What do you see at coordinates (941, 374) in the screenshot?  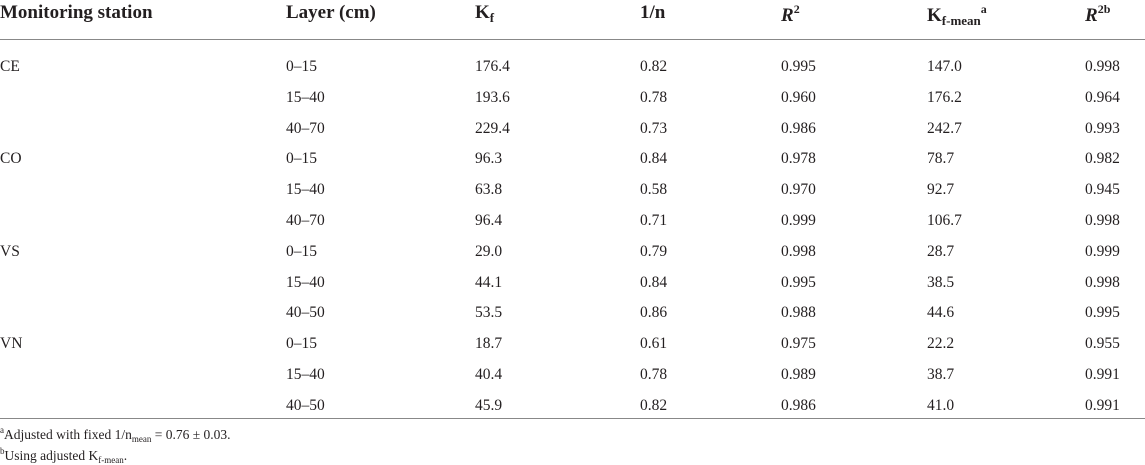 I see `cell-kf-mean: 38.7` at bounding box center [941, 374].